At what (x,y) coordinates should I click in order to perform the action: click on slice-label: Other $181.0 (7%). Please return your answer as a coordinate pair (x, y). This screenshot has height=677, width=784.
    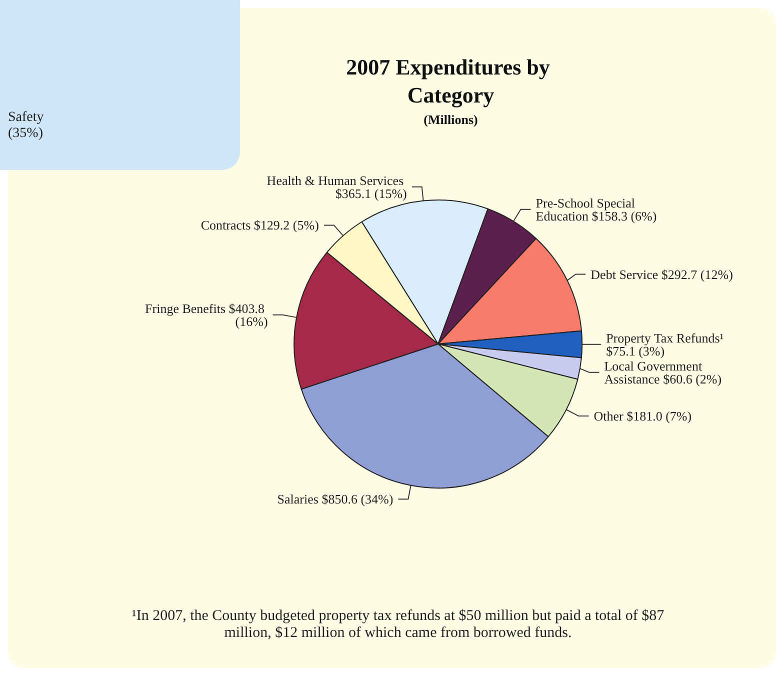
    Looking at the image, I should click on (643, 416).